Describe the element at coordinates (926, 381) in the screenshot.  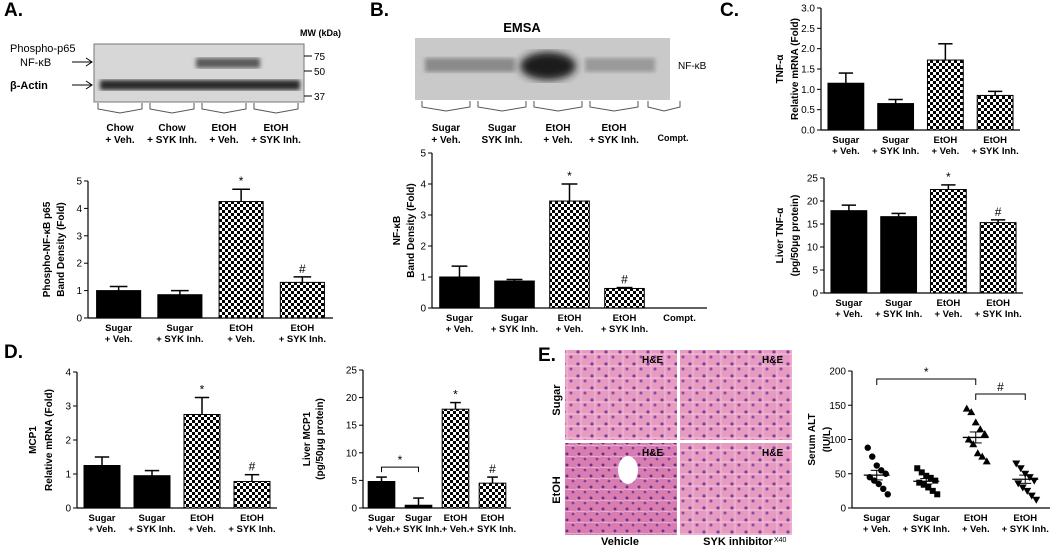
I see `significance-bracket` at that location.